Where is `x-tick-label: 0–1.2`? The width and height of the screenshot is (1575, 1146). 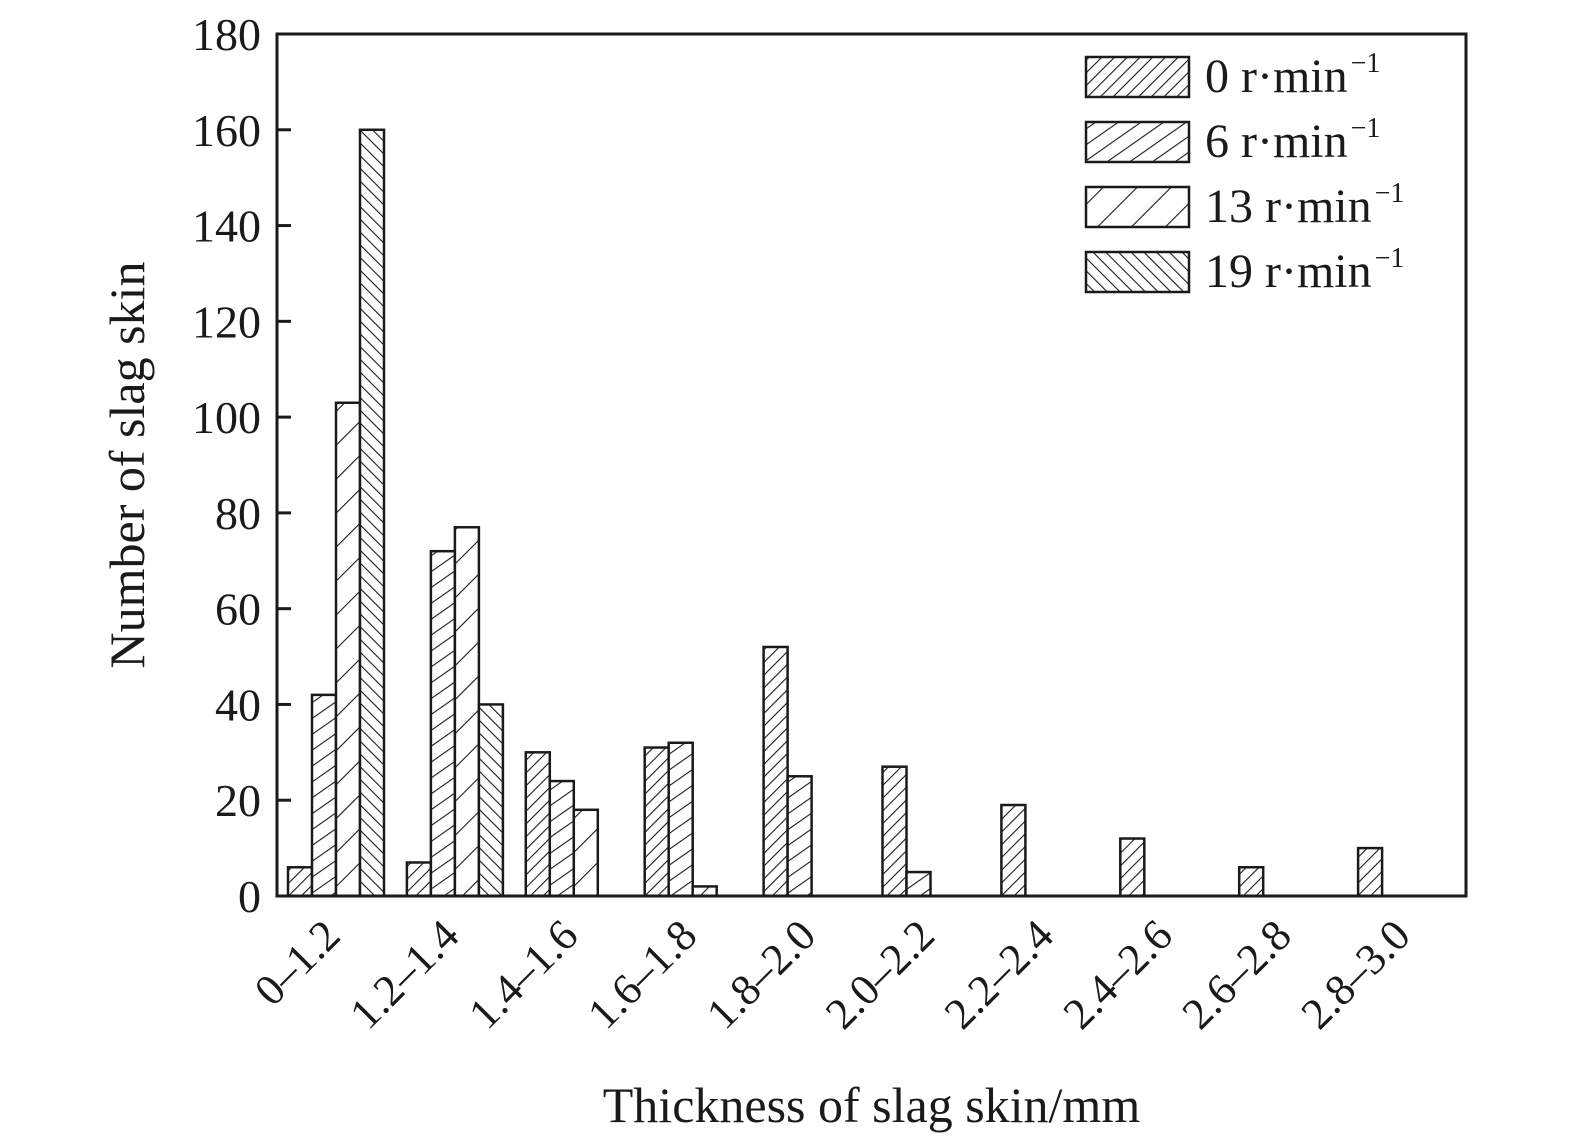 x-tick-label: 0–1.2 is located at coordinates (297, 962).